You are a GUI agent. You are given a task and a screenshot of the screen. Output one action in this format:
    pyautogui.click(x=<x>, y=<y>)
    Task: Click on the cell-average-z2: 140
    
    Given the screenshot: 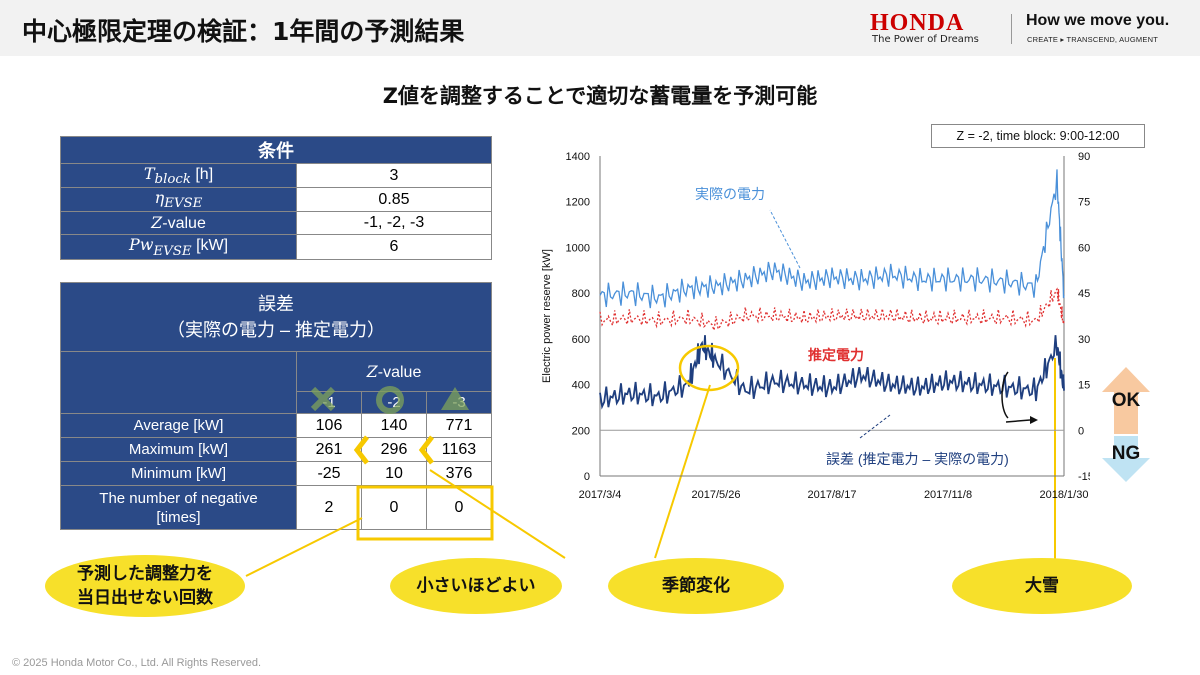 What is the action you would take?
    pyautogui.click(x=394, y=425)
    